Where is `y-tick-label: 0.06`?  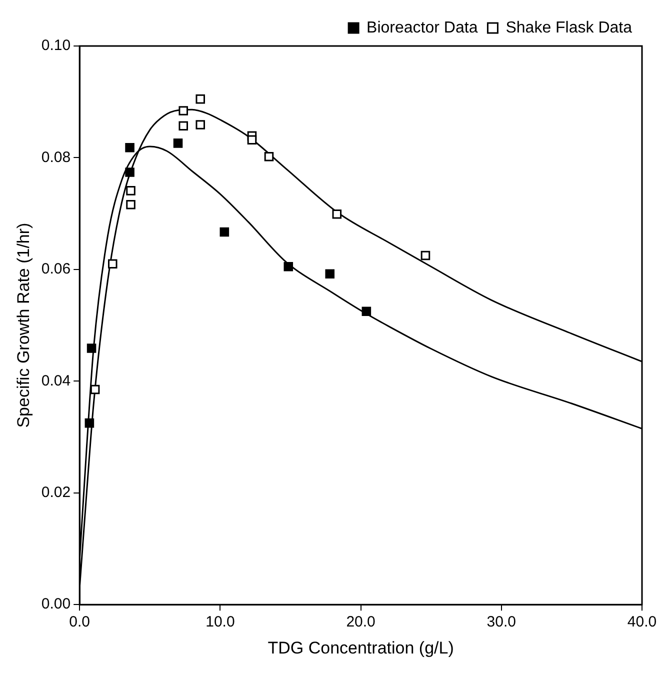
y-tick-label: 0.06 is located at coordinates (56, 269).